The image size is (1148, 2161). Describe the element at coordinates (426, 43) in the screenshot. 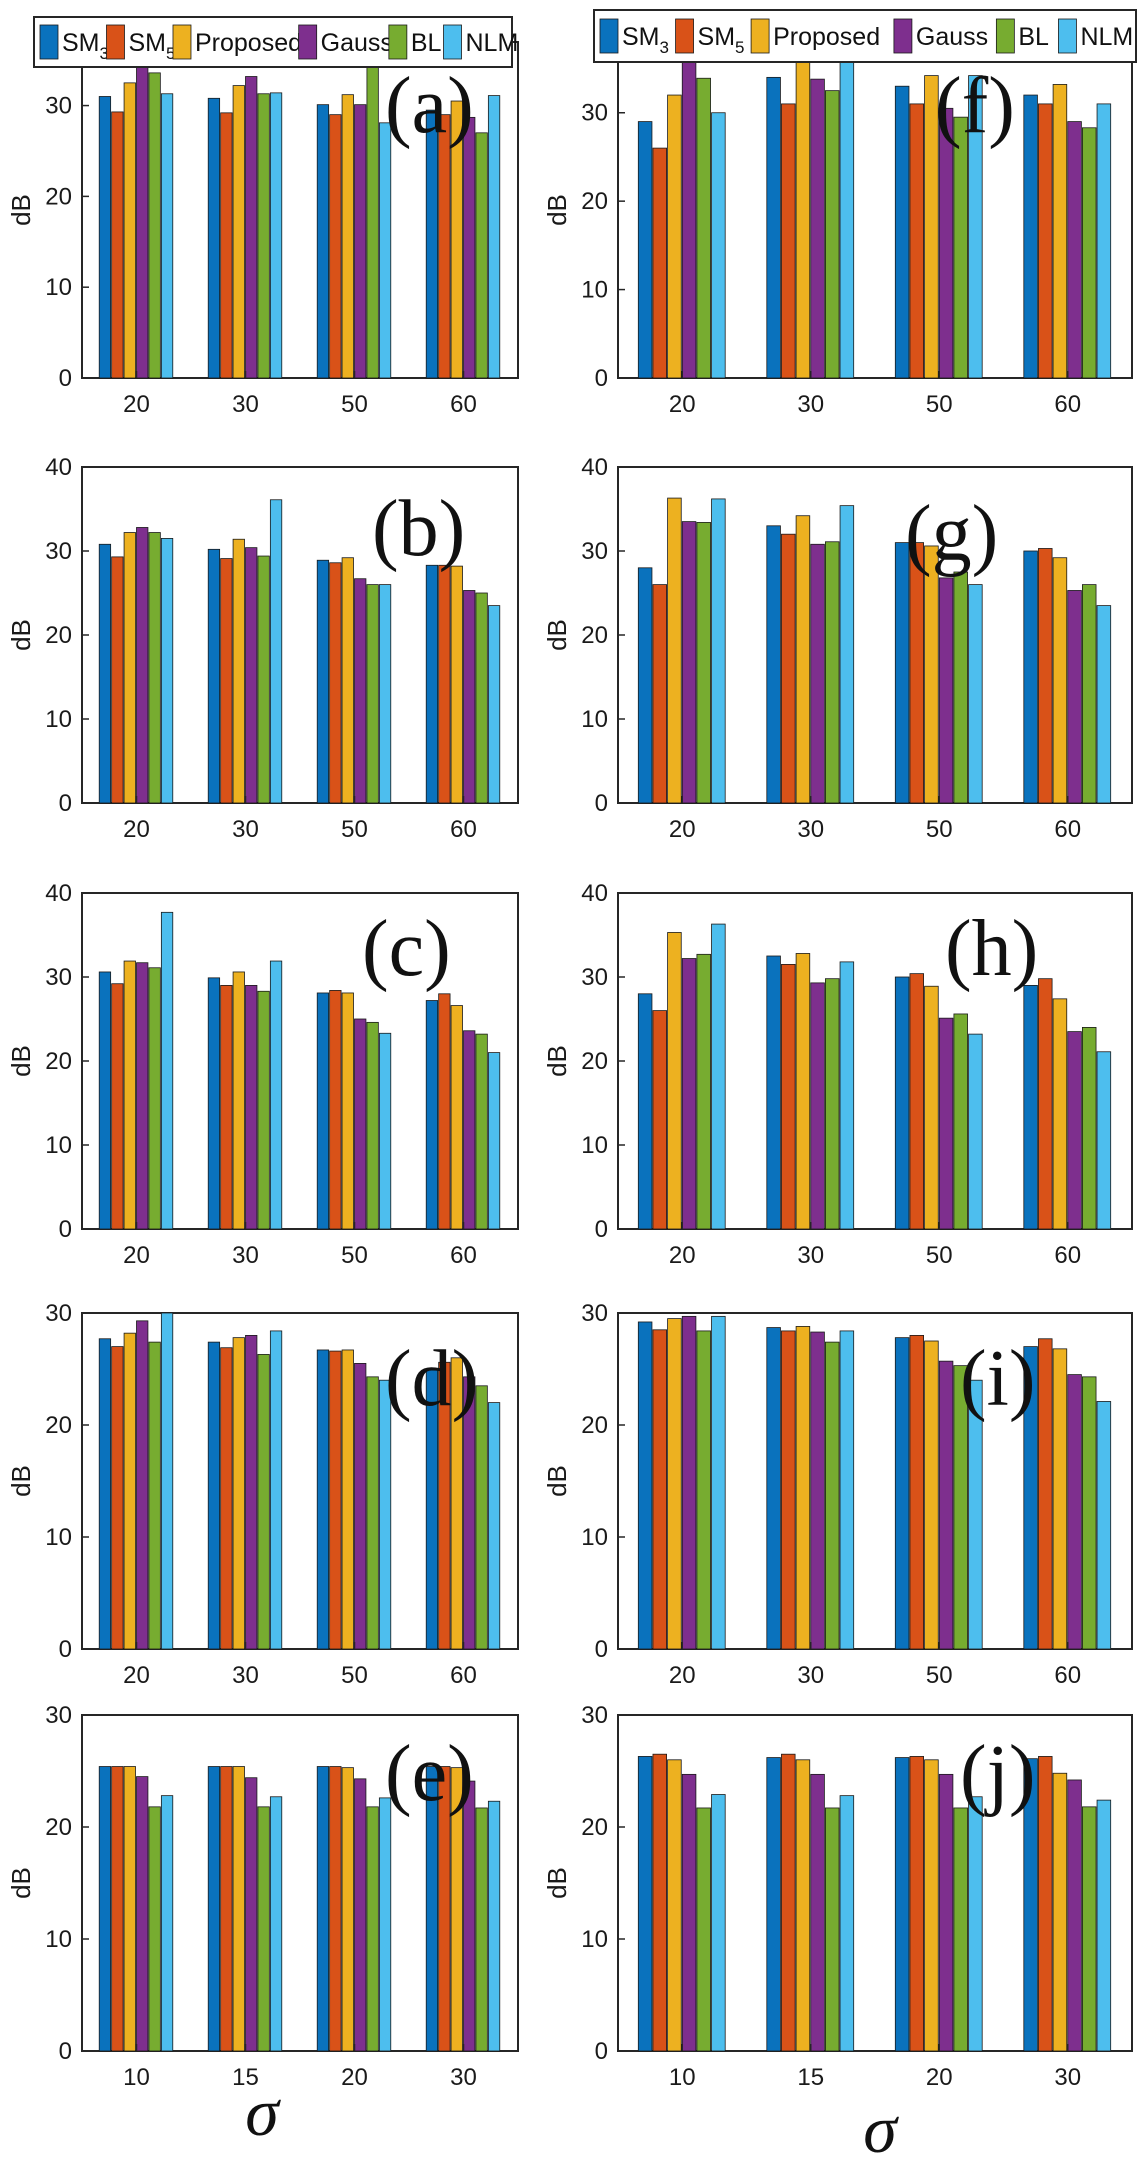

I see `legend-label-bl: BL` at that location.